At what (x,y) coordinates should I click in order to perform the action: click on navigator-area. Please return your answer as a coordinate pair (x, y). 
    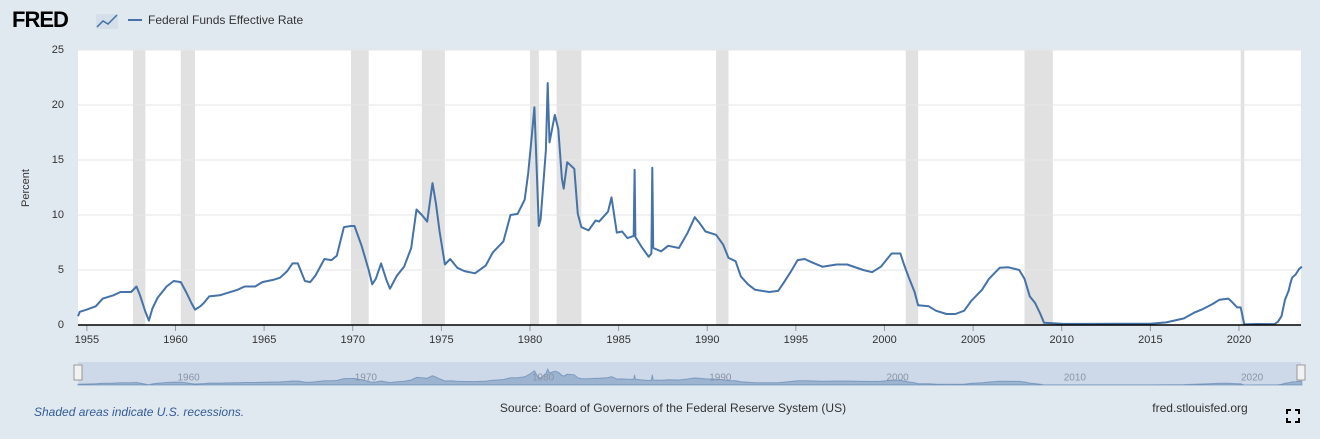
    Looking at the image, I should click on (690, 376).